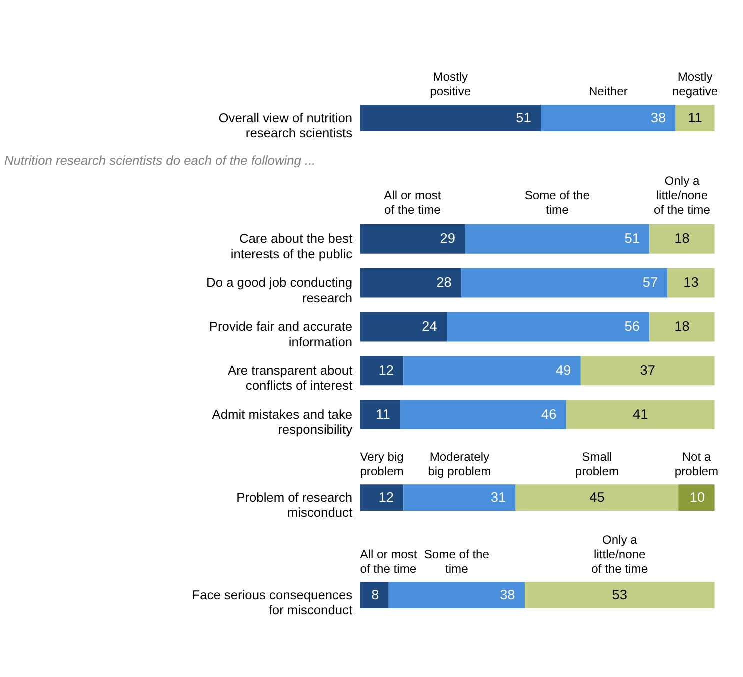 The height and width of the screenshot is (677, 743). I want to click on y-tick-label: Admit mistakes and take responsibility, so click(283, 422).